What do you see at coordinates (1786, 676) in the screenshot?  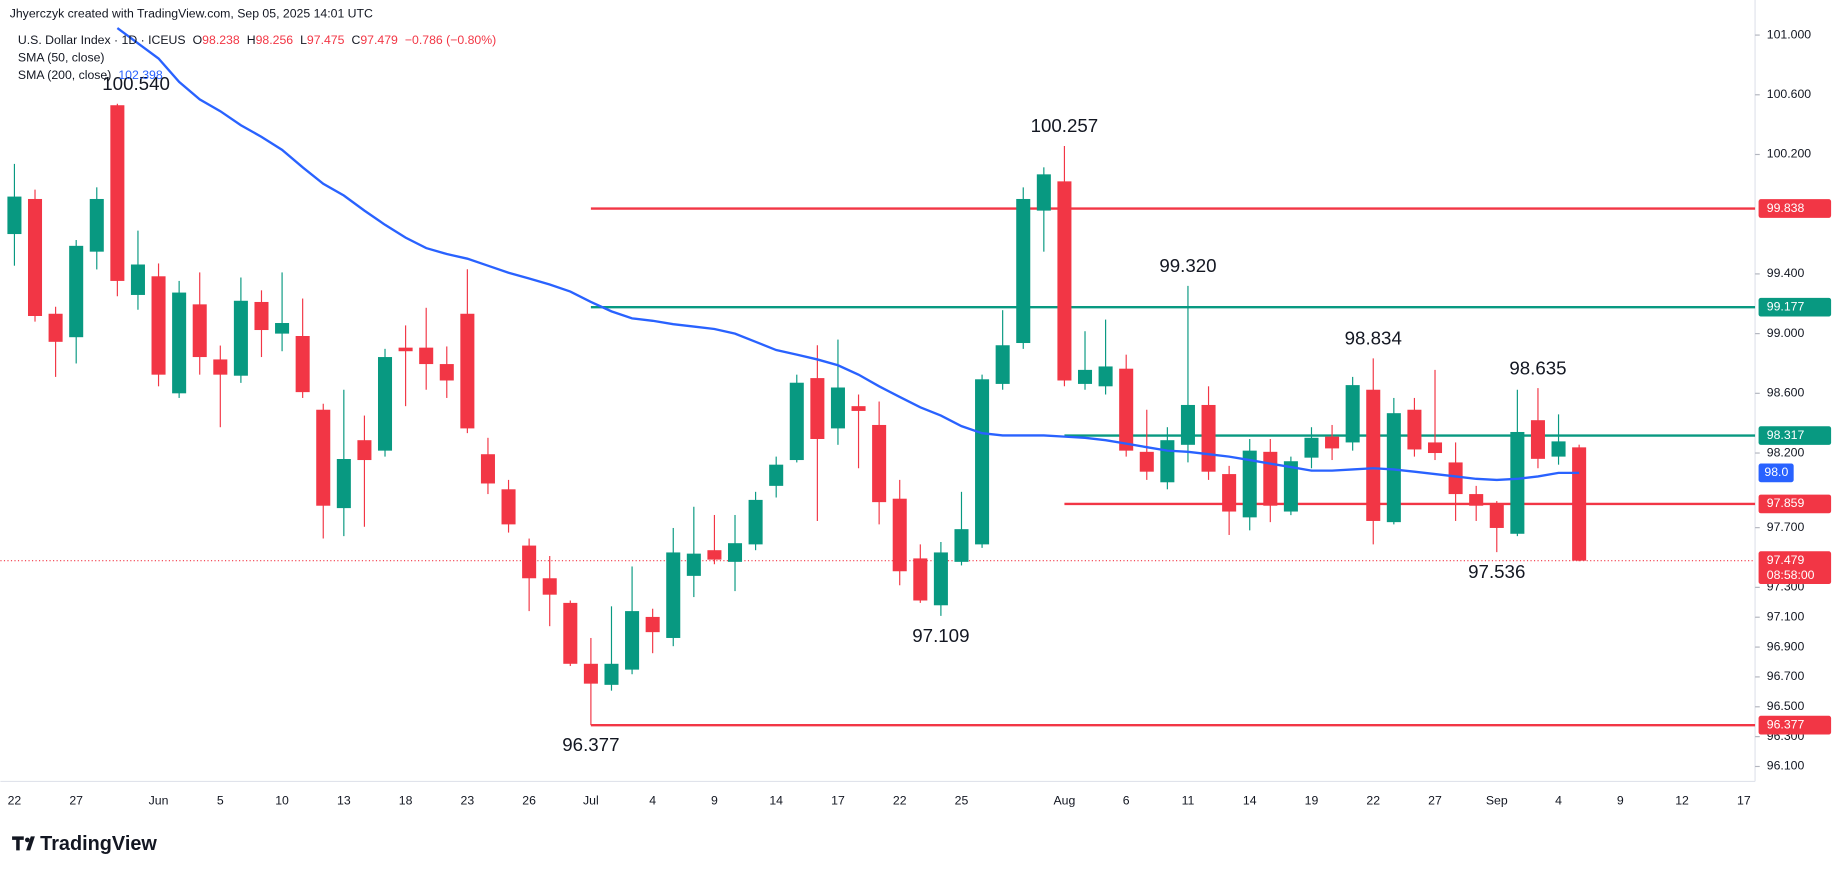 I see `y-tick-label: 96.700` at bounding box center [1786, 676].